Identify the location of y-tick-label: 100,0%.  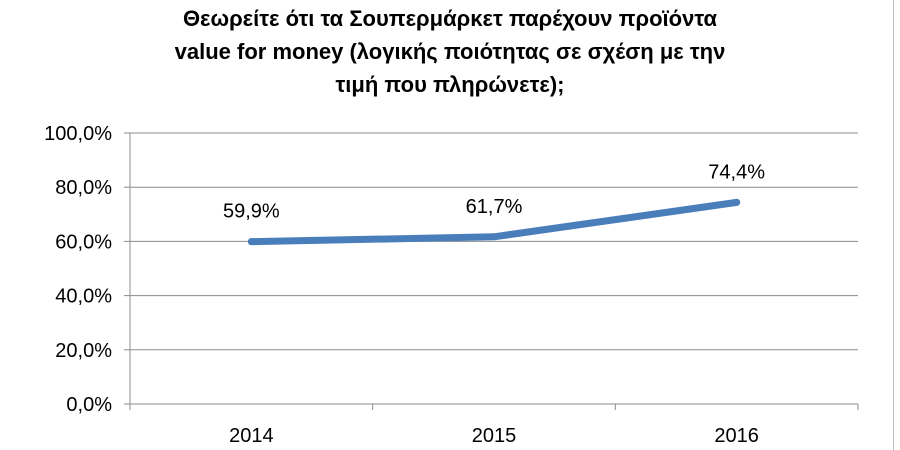
(78, 134).